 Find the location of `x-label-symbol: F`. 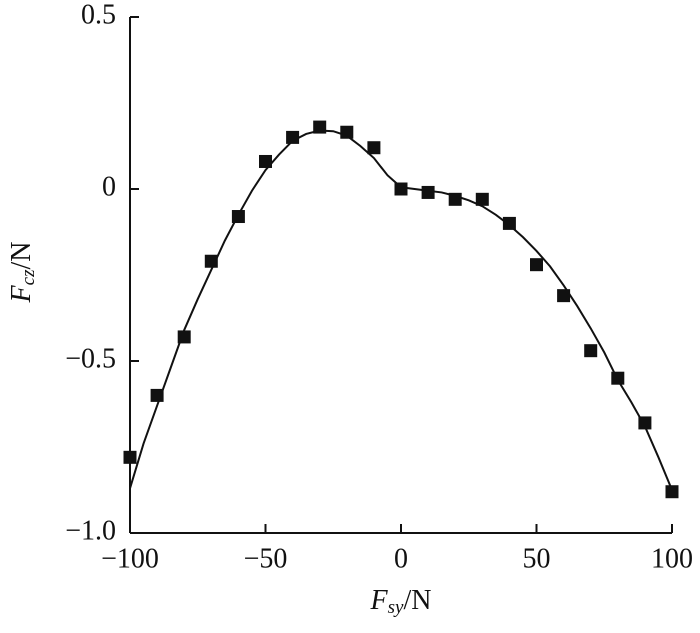

x-label-symbol: F is located at coordinates (379, 600).